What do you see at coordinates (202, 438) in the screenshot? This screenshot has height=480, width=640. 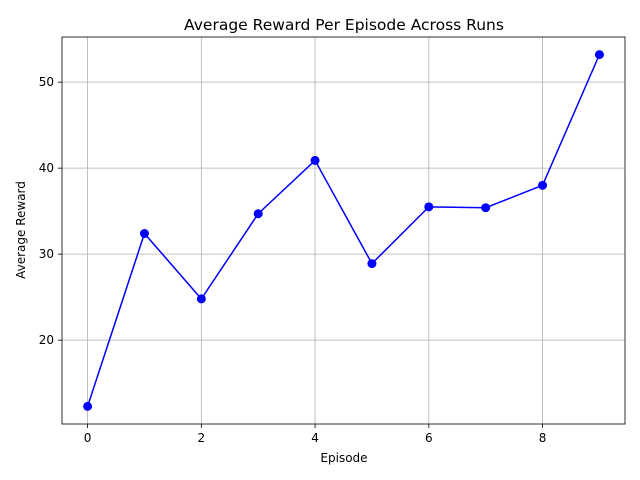 I see `x-tick-label: 2` at bounding box center [202, 438].